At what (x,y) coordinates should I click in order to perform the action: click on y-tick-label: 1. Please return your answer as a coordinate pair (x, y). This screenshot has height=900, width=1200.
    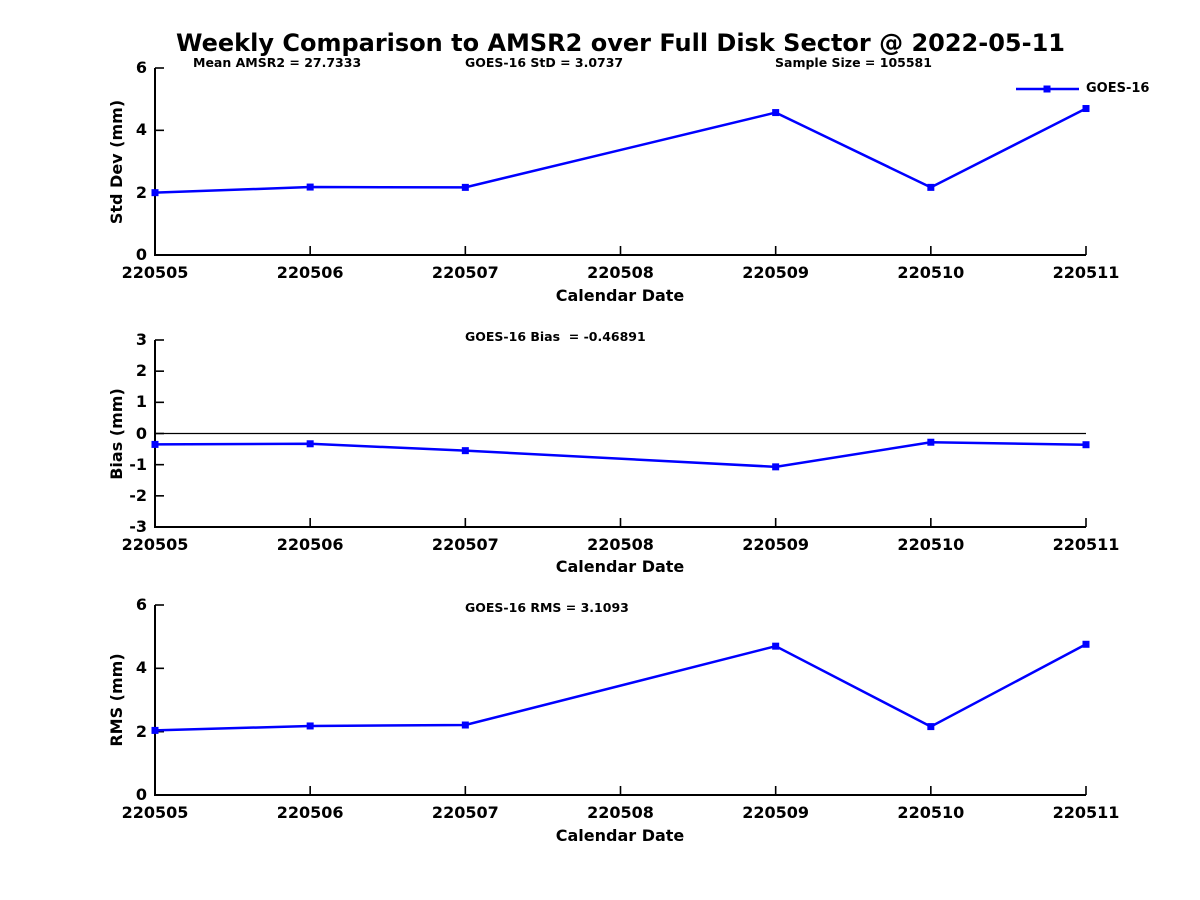
    Looking at the image, I should click on (141, 402).